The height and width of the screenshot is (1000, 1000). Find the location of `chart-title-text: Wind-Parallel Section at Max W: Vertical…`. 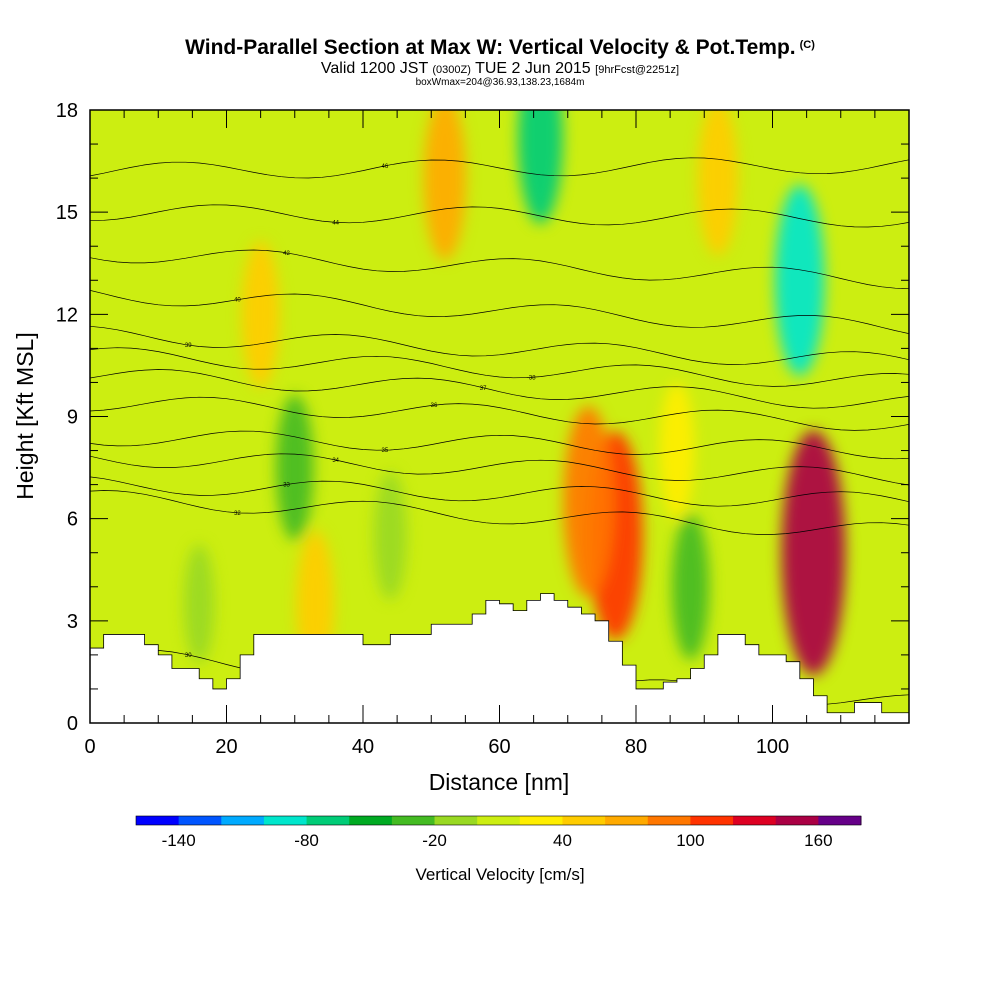

chart-title-text: Wind-Parallel Section at Max W: Vertical… is located at coordinates (490, 47).